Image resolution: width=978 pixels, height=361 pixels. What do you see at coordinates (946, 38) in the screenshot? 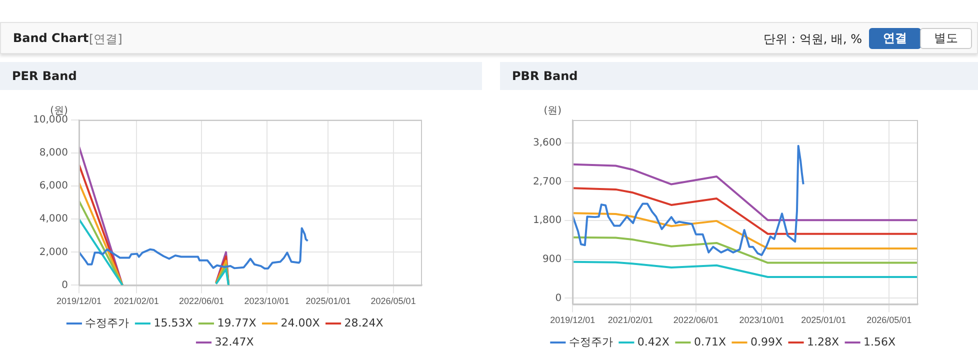
I see `tab-button: 별도` at bounding box center [946, 38].